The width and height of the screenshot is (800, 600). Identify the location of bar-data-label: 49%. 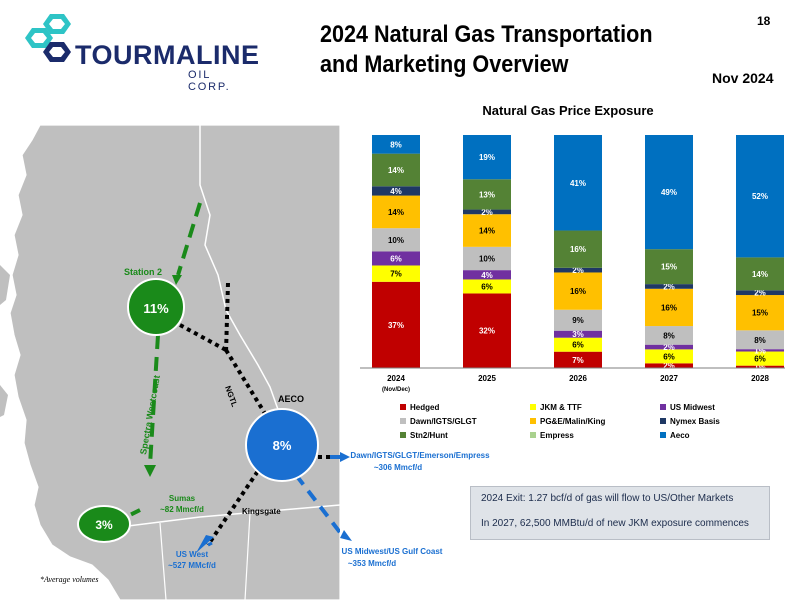
(669, 192).